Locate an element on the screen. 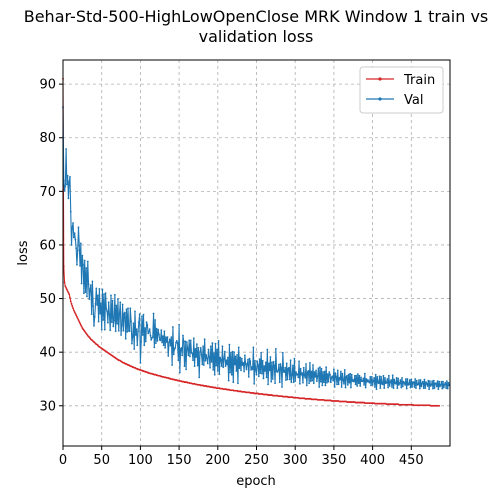 Image resolution: width=500 pixels, height=500 pixels. legend-val-marker is located at coordinates (380, 99).